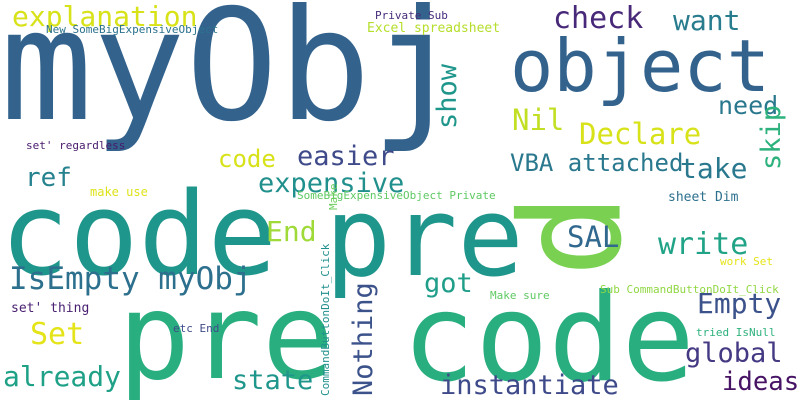 This screenshot has height=400, width=800. What do you see at coordinates (707, 20) in the screenshot?
I see `word: want` at bounding box center [707, 20].